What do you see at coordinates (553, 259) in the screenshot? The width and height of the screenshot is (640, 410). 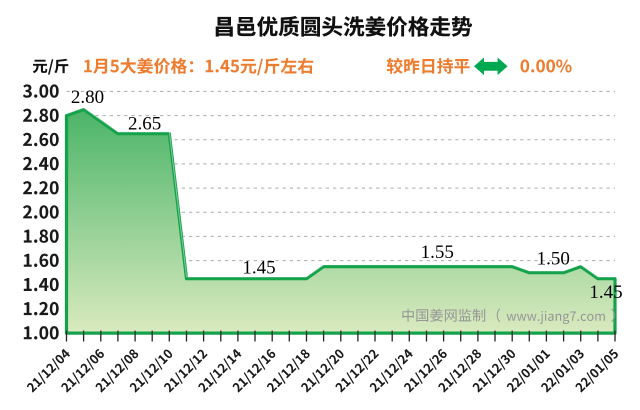 I see `svg-text: 1.50` at bounding box center [553, 259].